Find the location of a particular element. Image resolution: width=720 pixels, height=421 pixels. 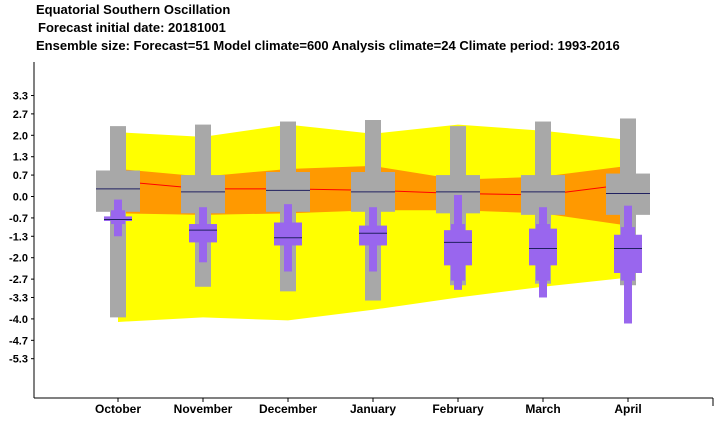

y-tick-label: 3.3 is located at coordinates (20, 97).